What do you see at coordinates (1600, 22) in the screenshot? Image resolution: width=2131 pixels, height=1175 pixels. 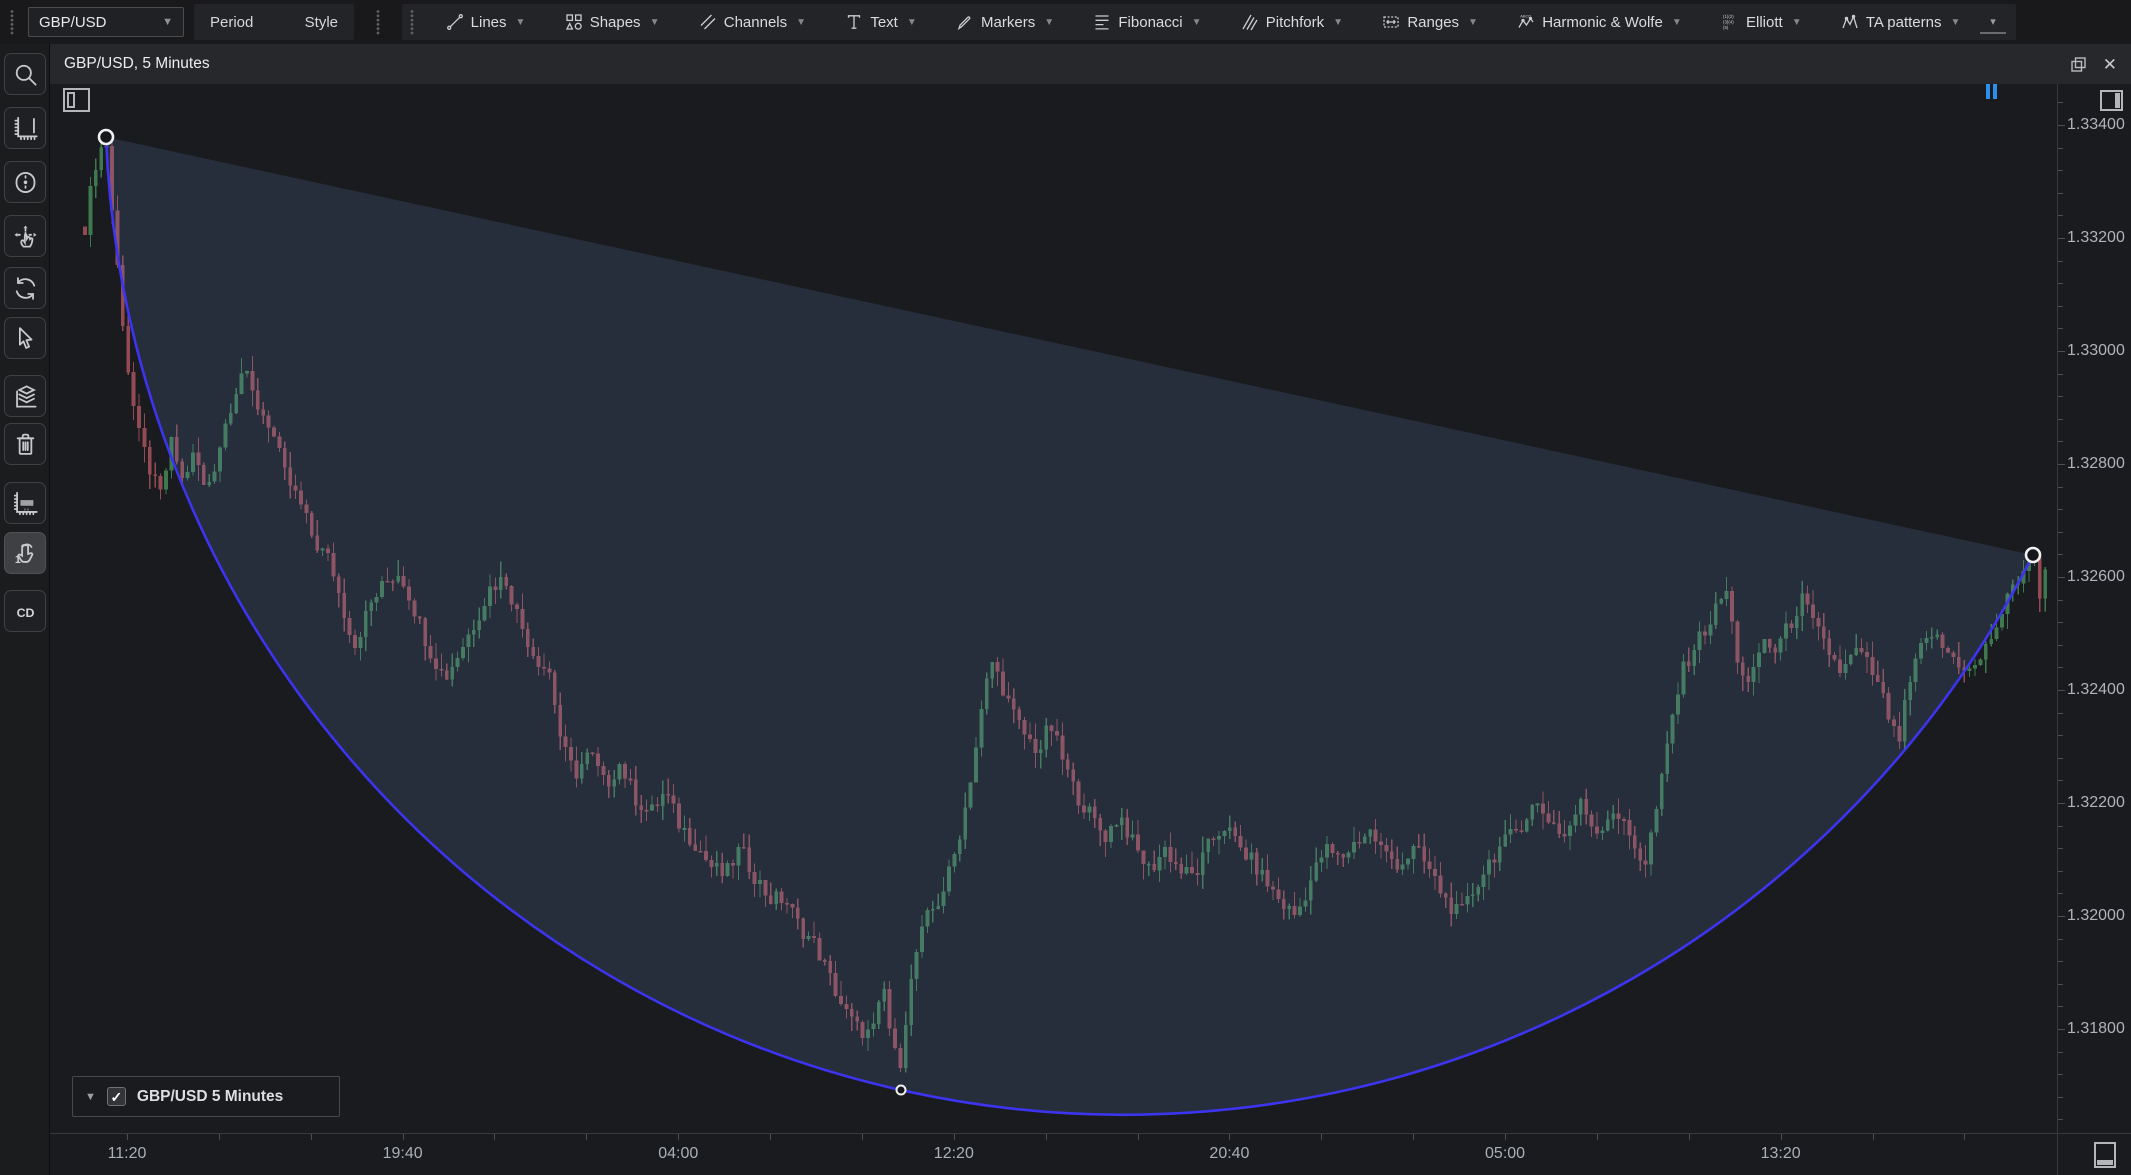 I see `tool-harmonic: ABCD Harmonic & Wolfe ▼` at bounding box center [1600, 22].